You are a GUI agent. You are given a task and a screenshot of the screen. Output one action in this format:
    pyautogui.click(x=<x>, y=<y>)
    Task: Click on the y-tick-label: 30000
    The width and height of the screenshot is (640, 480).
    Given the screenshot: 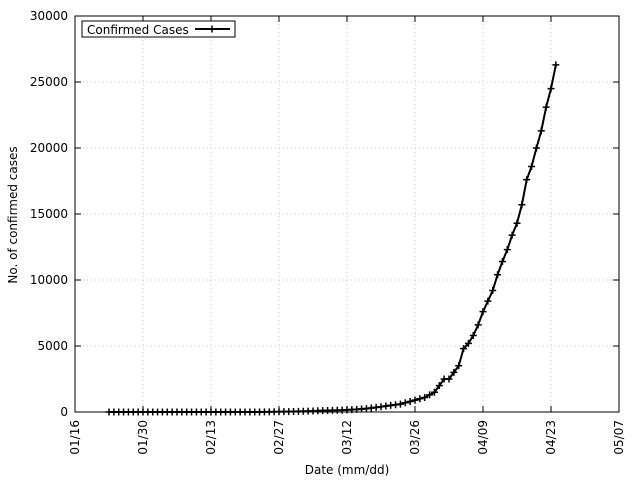 What is the action you would take?
    pyautogui.click(x=49, y=16)
    